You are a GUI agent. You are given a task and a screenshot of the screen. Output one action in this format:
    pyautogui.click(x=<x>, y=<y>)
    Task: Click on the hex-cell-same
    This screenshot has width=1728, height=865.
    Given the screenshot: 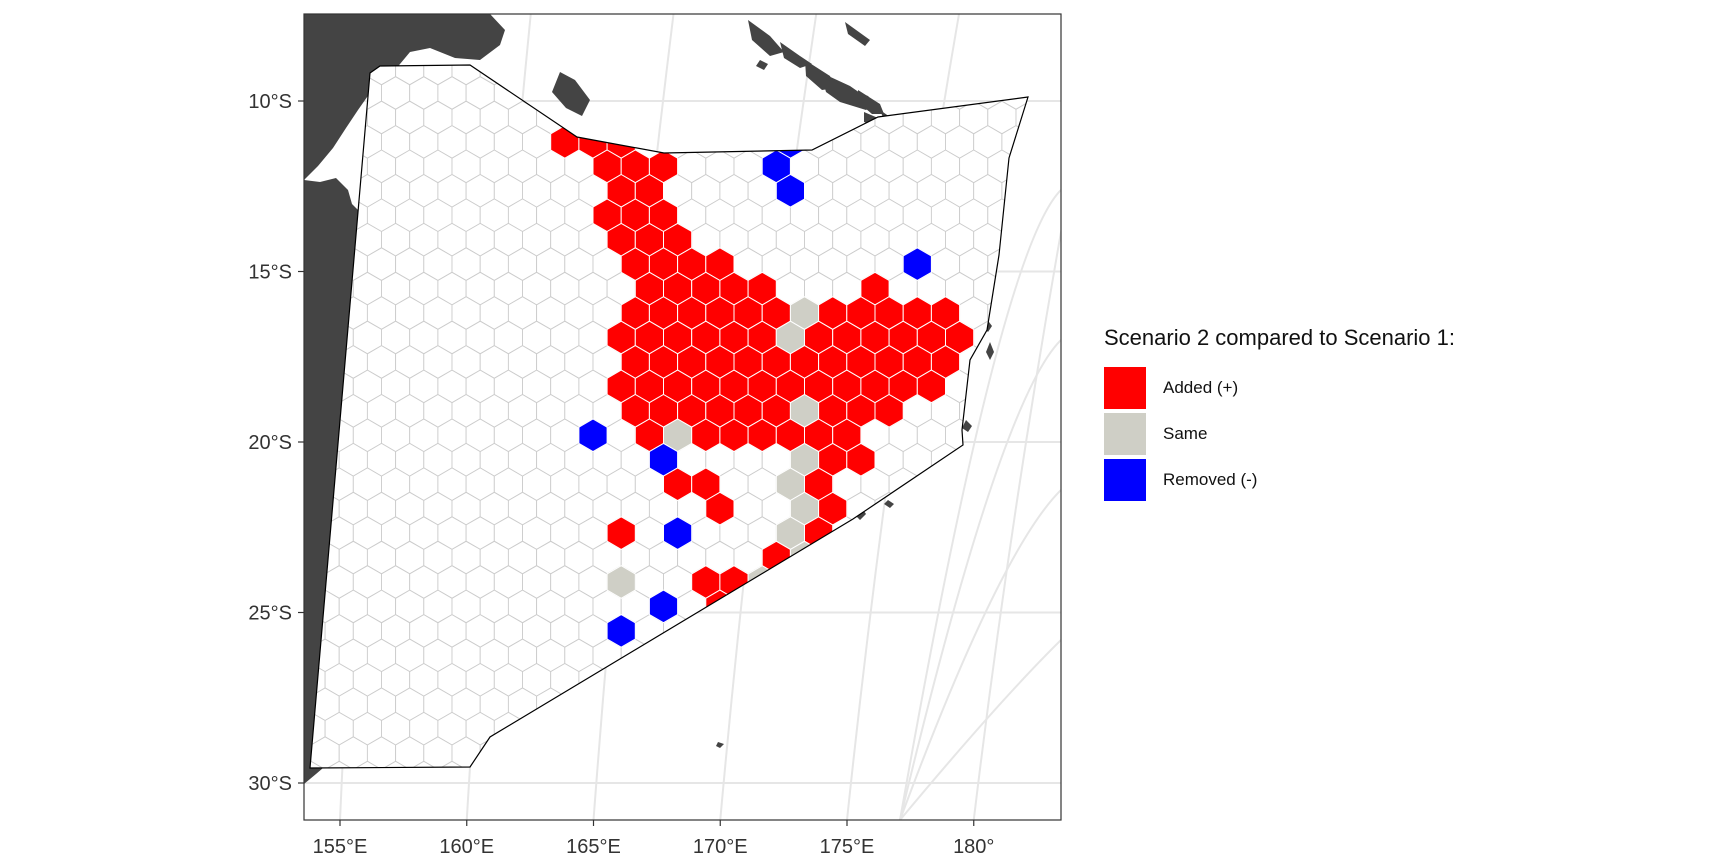 What is the action you would take?
    pyautogui.click(x=621, y=582)
    